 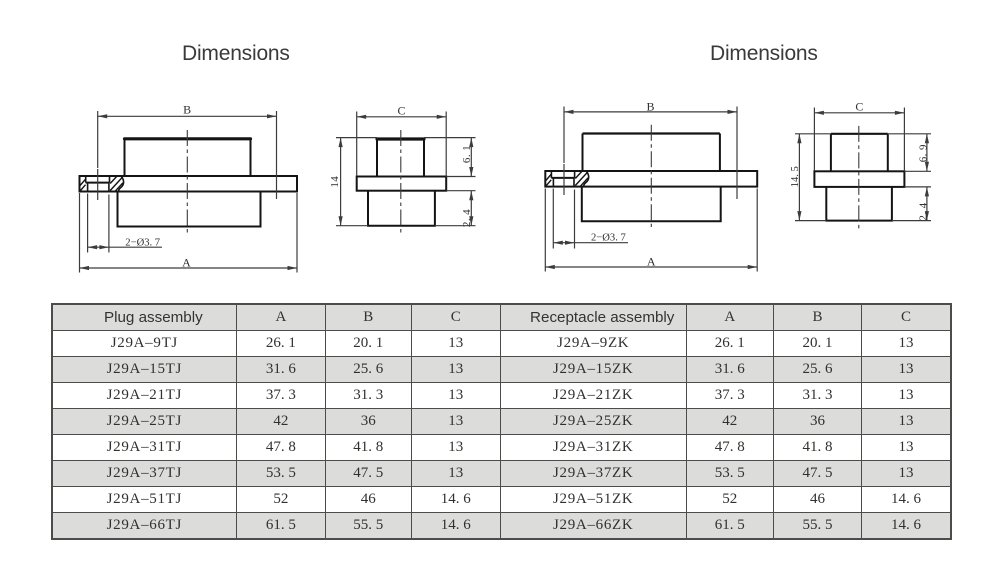 I want to click on svg-text: 6. 1, so click(x=467, y=154).